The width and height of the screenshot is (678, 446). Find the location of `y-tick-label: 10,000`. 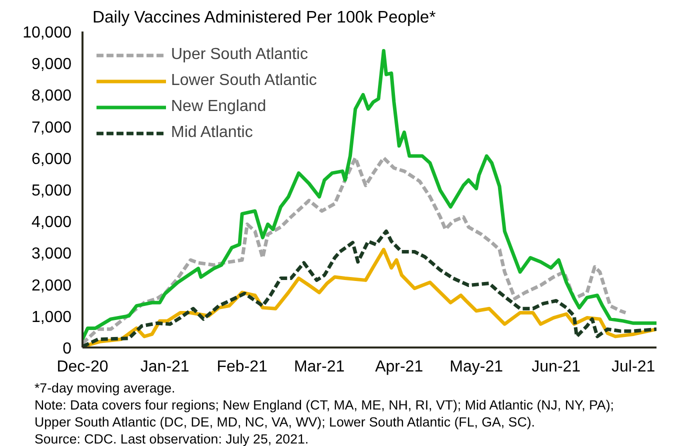

y-tick-label: 10,000 is located at coordinates (47, 33).